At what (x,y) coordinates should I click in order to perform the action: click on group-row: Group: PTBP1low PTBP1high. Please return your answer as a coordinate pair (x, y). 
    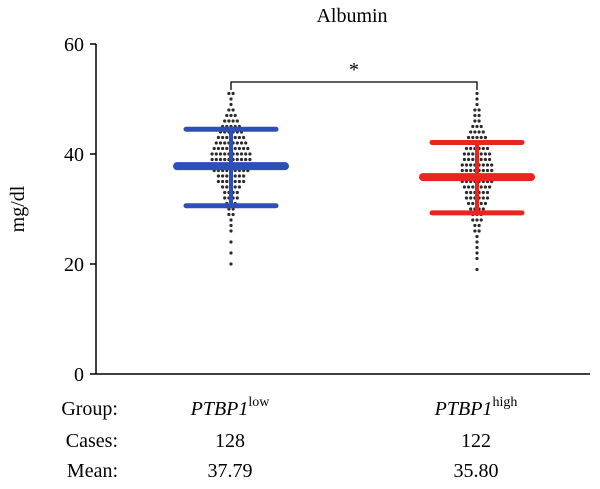
    Looking at the image, I should click on (300, 410).